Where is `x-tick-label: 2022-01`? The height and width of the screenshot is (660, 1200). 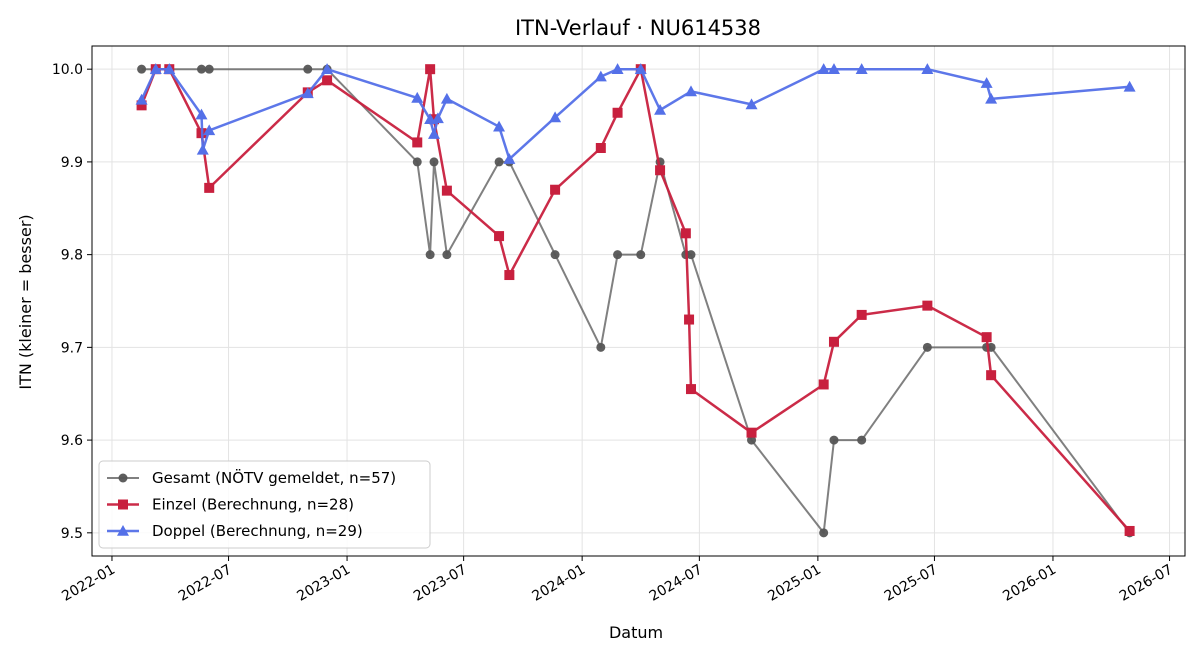
x-tick-label: 2022-01 is located at coordinates (88, 583).